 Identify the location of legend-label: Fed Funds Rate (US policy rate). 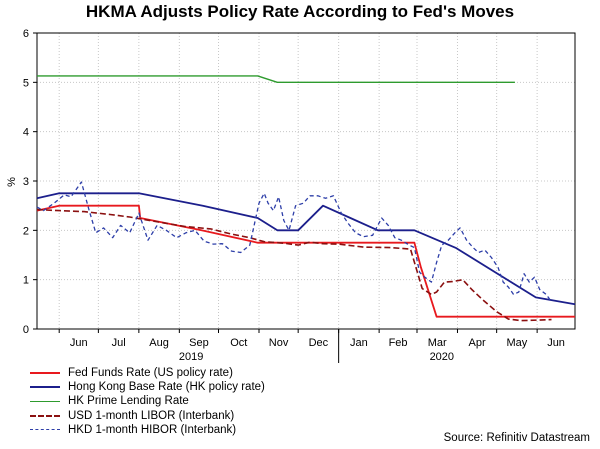
(150, 373).